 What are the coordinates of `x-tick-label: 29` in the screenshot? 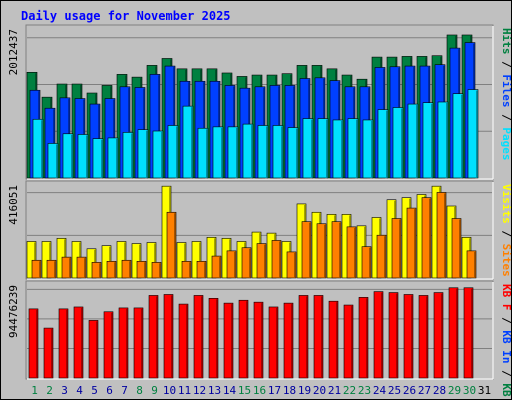 It's located at (454, 390).